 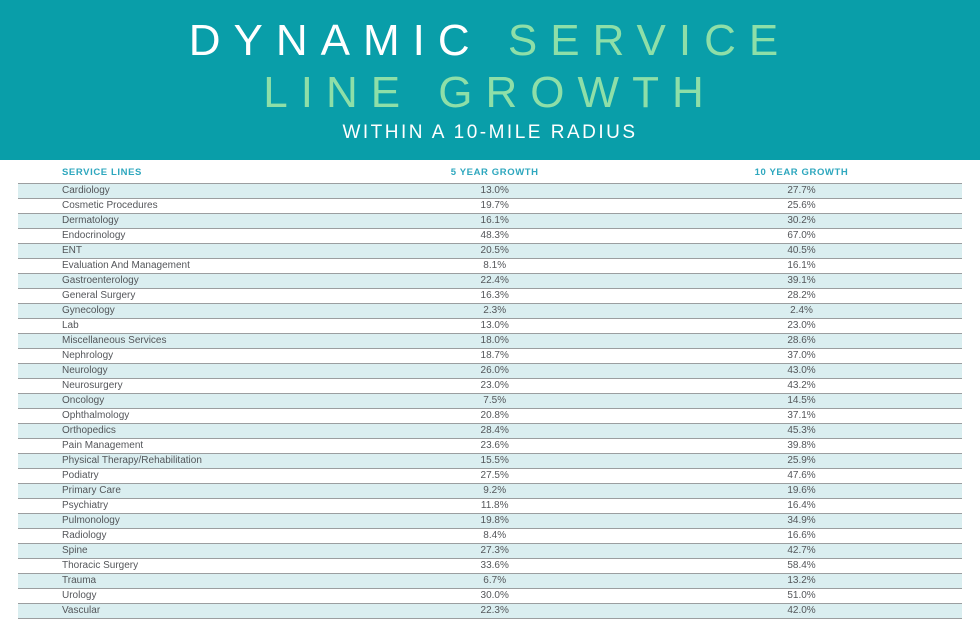 I want to click on table-row: Evaluation And Management 8.1% 16.1%, so click(x=490, y=265).